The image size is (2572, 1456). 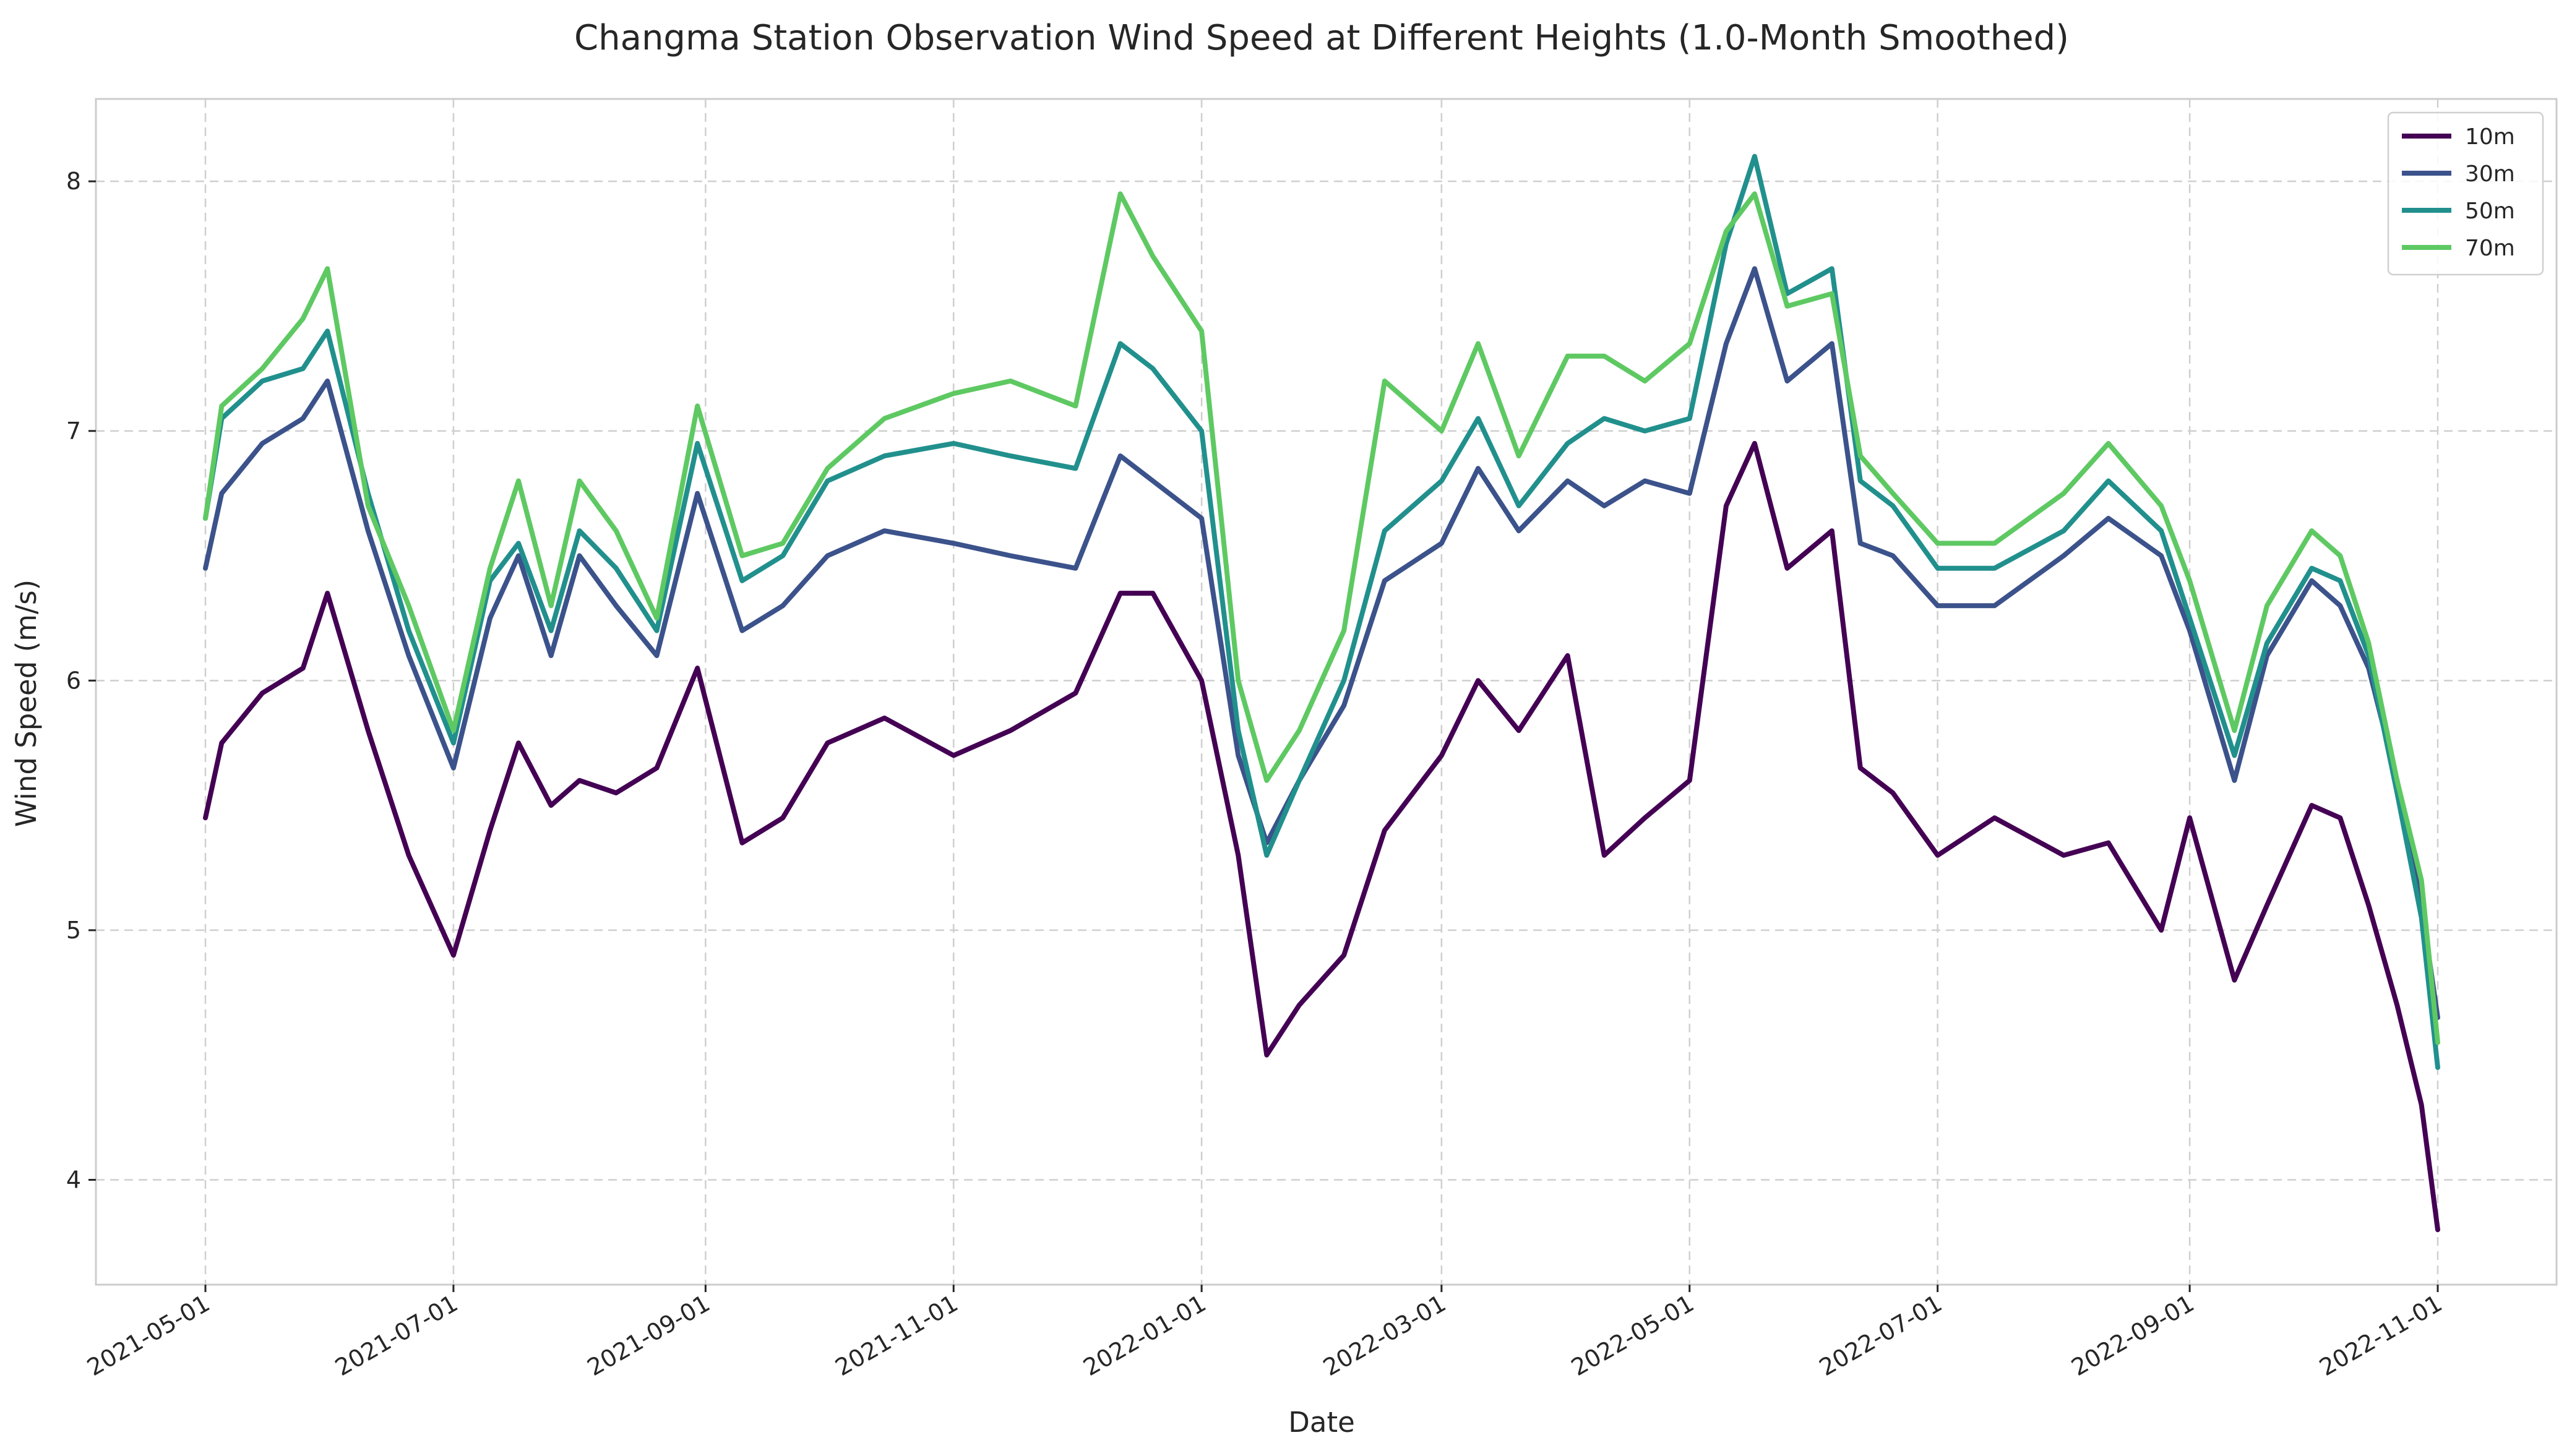 I want to click on legend-label-10m: 10m, so click(x=2490, y=137).